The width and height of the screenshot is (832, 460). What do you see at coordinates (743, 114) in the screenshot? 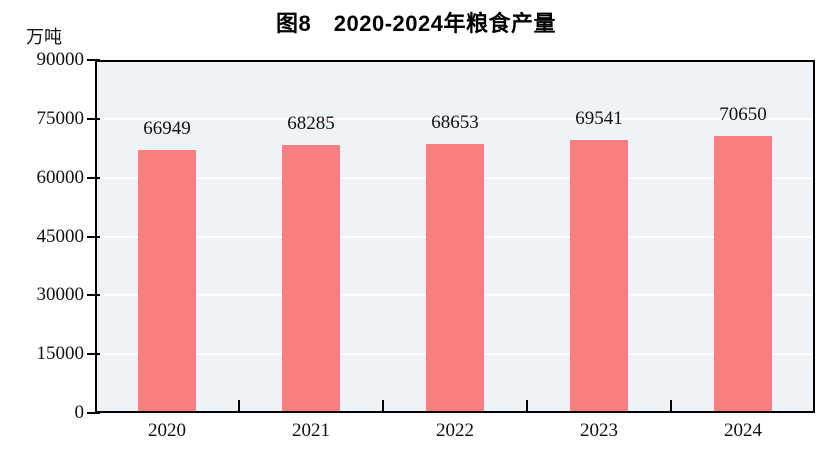
I see `bar-value-label-2024: 70650` at bounding box center [743, 114].